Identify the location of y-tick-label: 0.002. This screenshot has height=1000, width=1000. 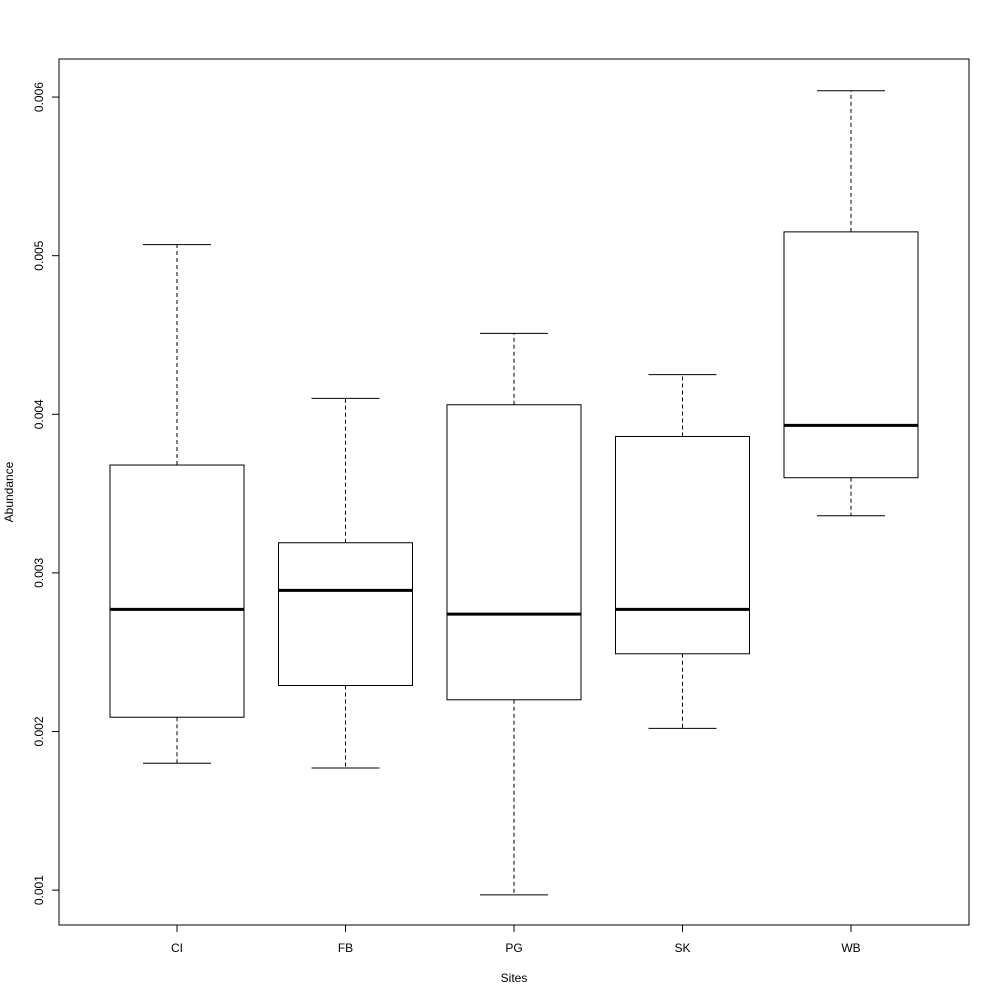
(39, 731).